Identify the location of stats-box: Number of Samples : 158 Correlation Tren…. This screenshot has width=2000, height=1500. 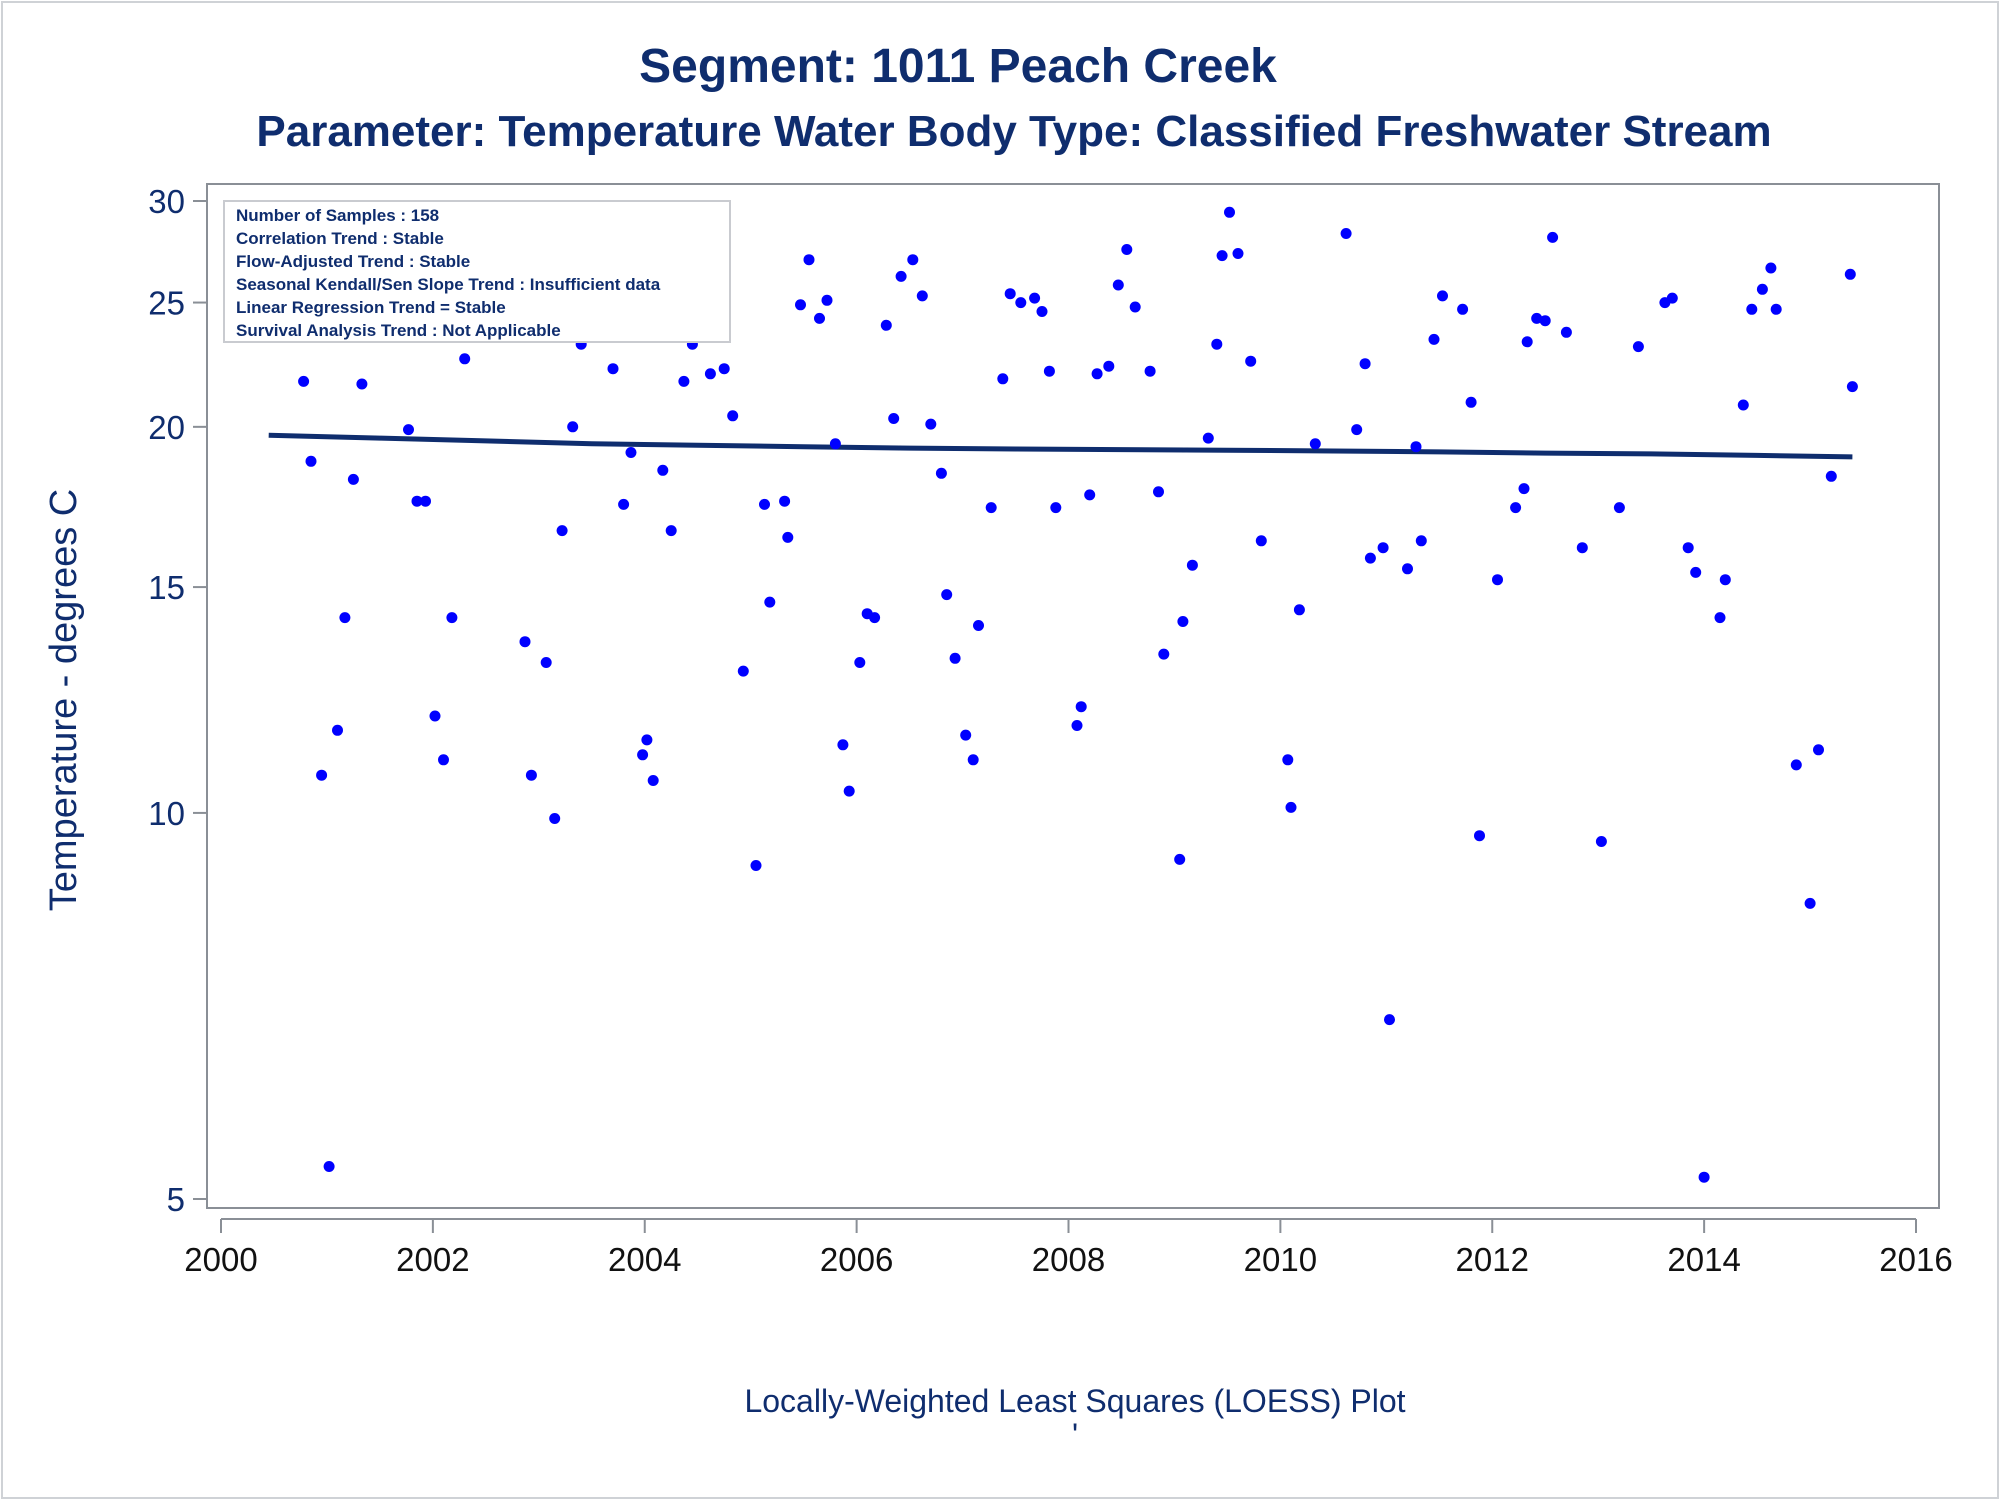
(477, 271).